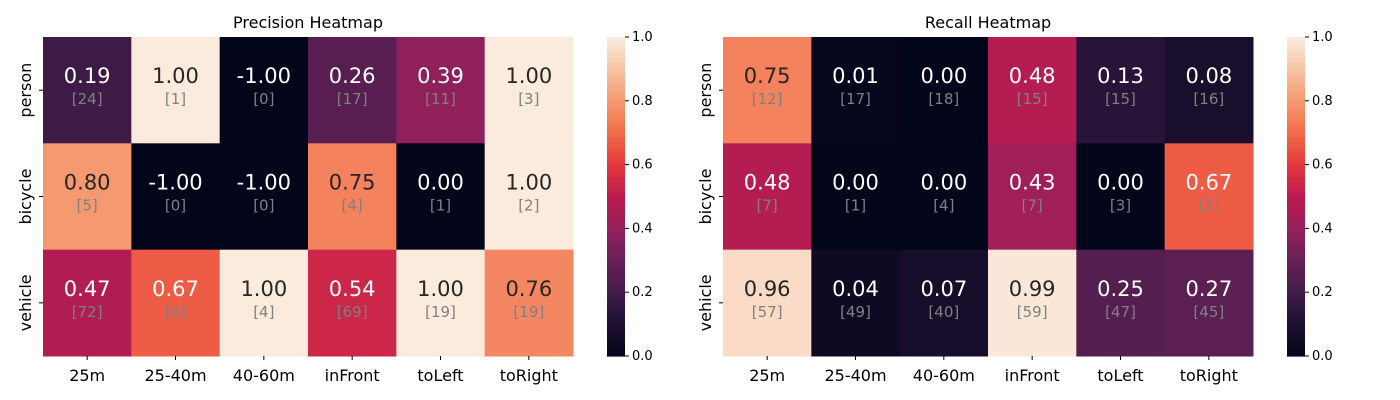  What do you see at coordinates (263, 312) in the screenshot?
I see `cell-count-label: [4]` at bounding box center [263, 312].